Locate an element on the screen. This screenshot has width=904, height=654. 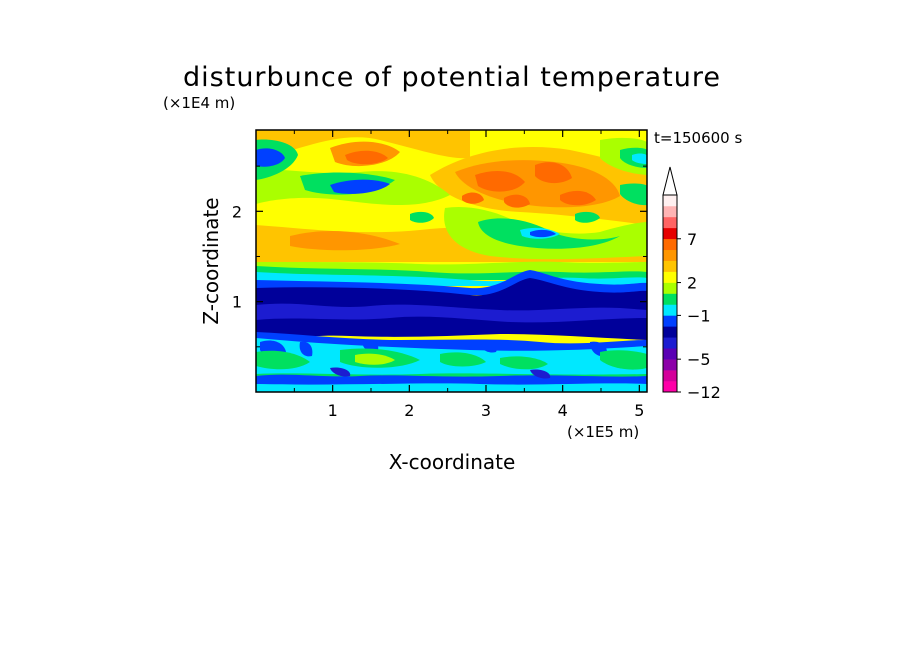
x-tick-label: 4 is located at coordinates (563, 410).